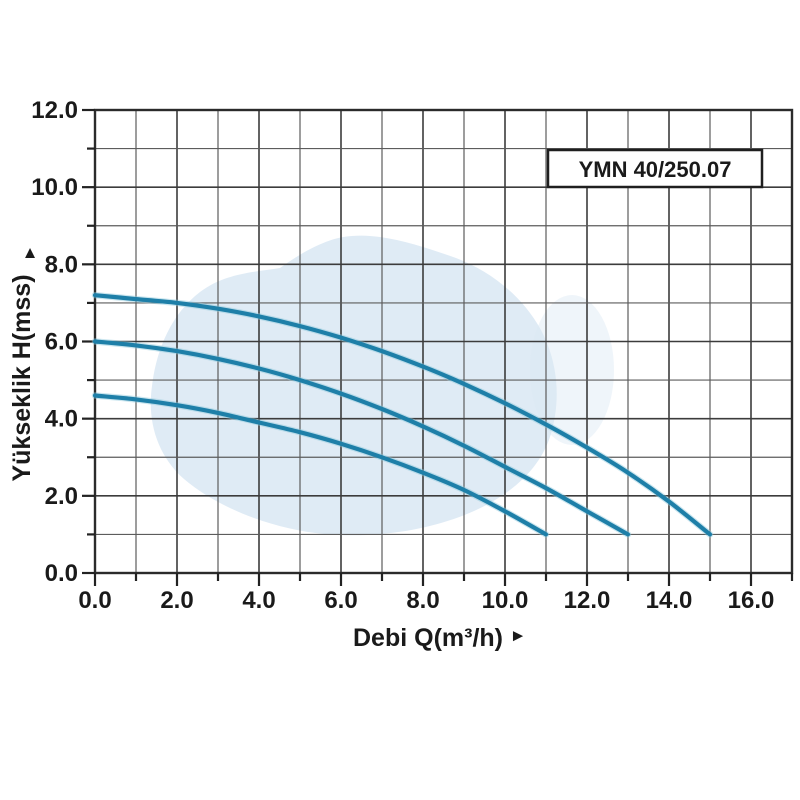 Image resolution: width=800 pixels, height=800 pixels. Describe the element at coordinates (428, 638) in the screenshot. I see `x-axis-title: Debi Q(m³/h)` at that location.